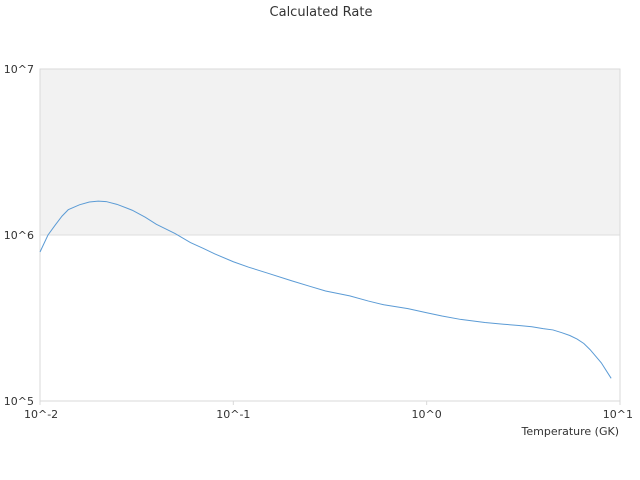 Image resolution: width=640 pixels, height=480 pixels. What do you see at coordinates (570, 431) in the screenshot?
I see `x-axis-label: Temperature (GK)` at bounding box center [570, 431].